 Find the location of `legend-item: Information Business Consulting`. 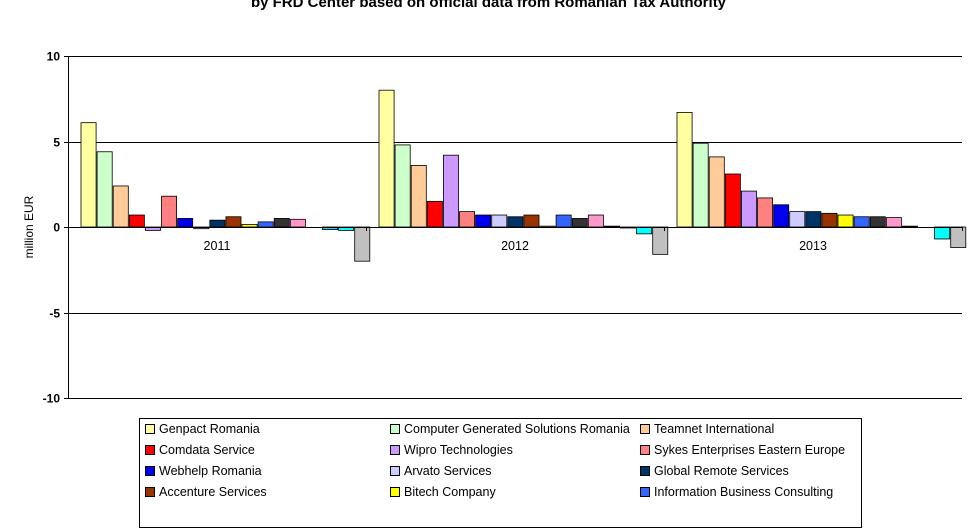

legend-item: Information Business Consulting is located at coordinates (736, 492).